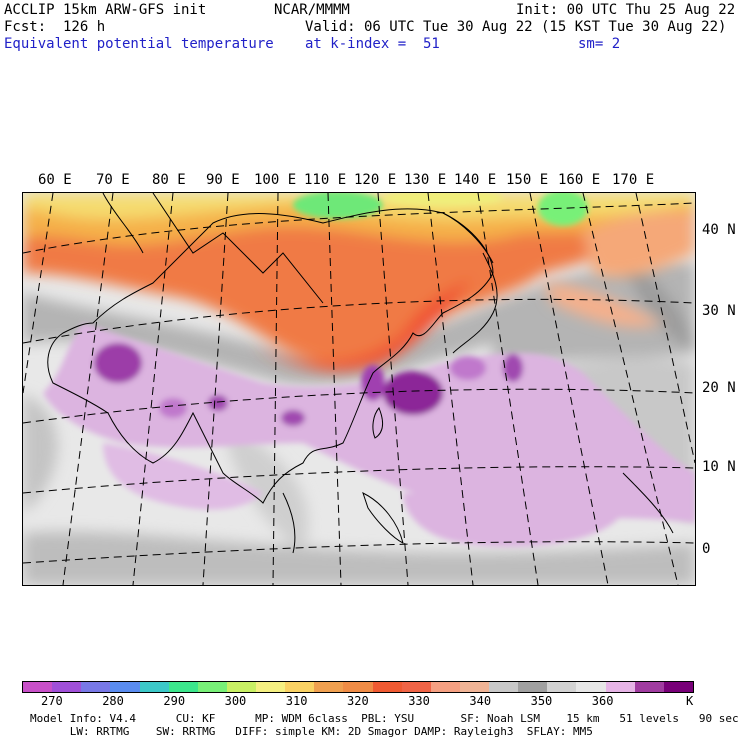 This screenshot has height=740, width=740. I want to click on colorbar-tick-label: 270, so click(52, 701).